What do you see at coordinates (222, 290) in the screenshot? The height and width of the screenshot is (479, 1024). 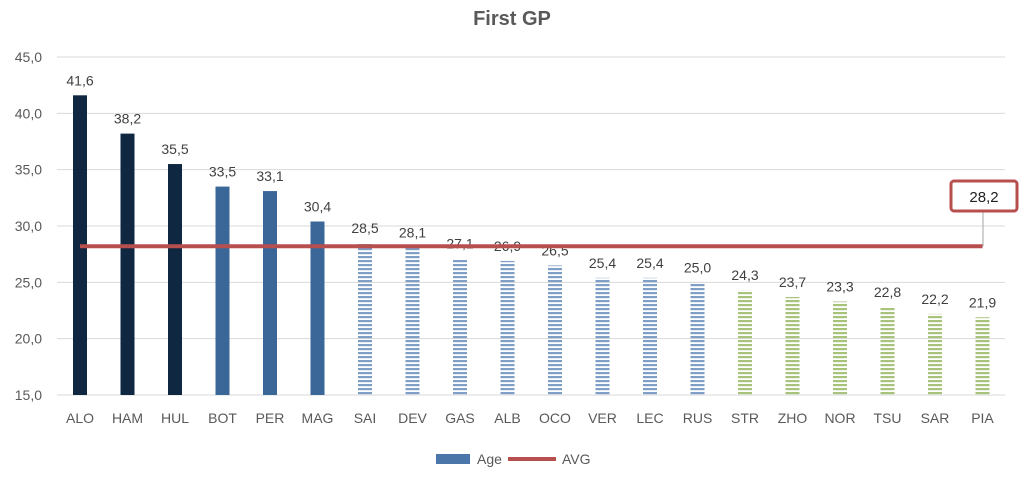 I see `bar-bot` at bounding box center [222, 290].